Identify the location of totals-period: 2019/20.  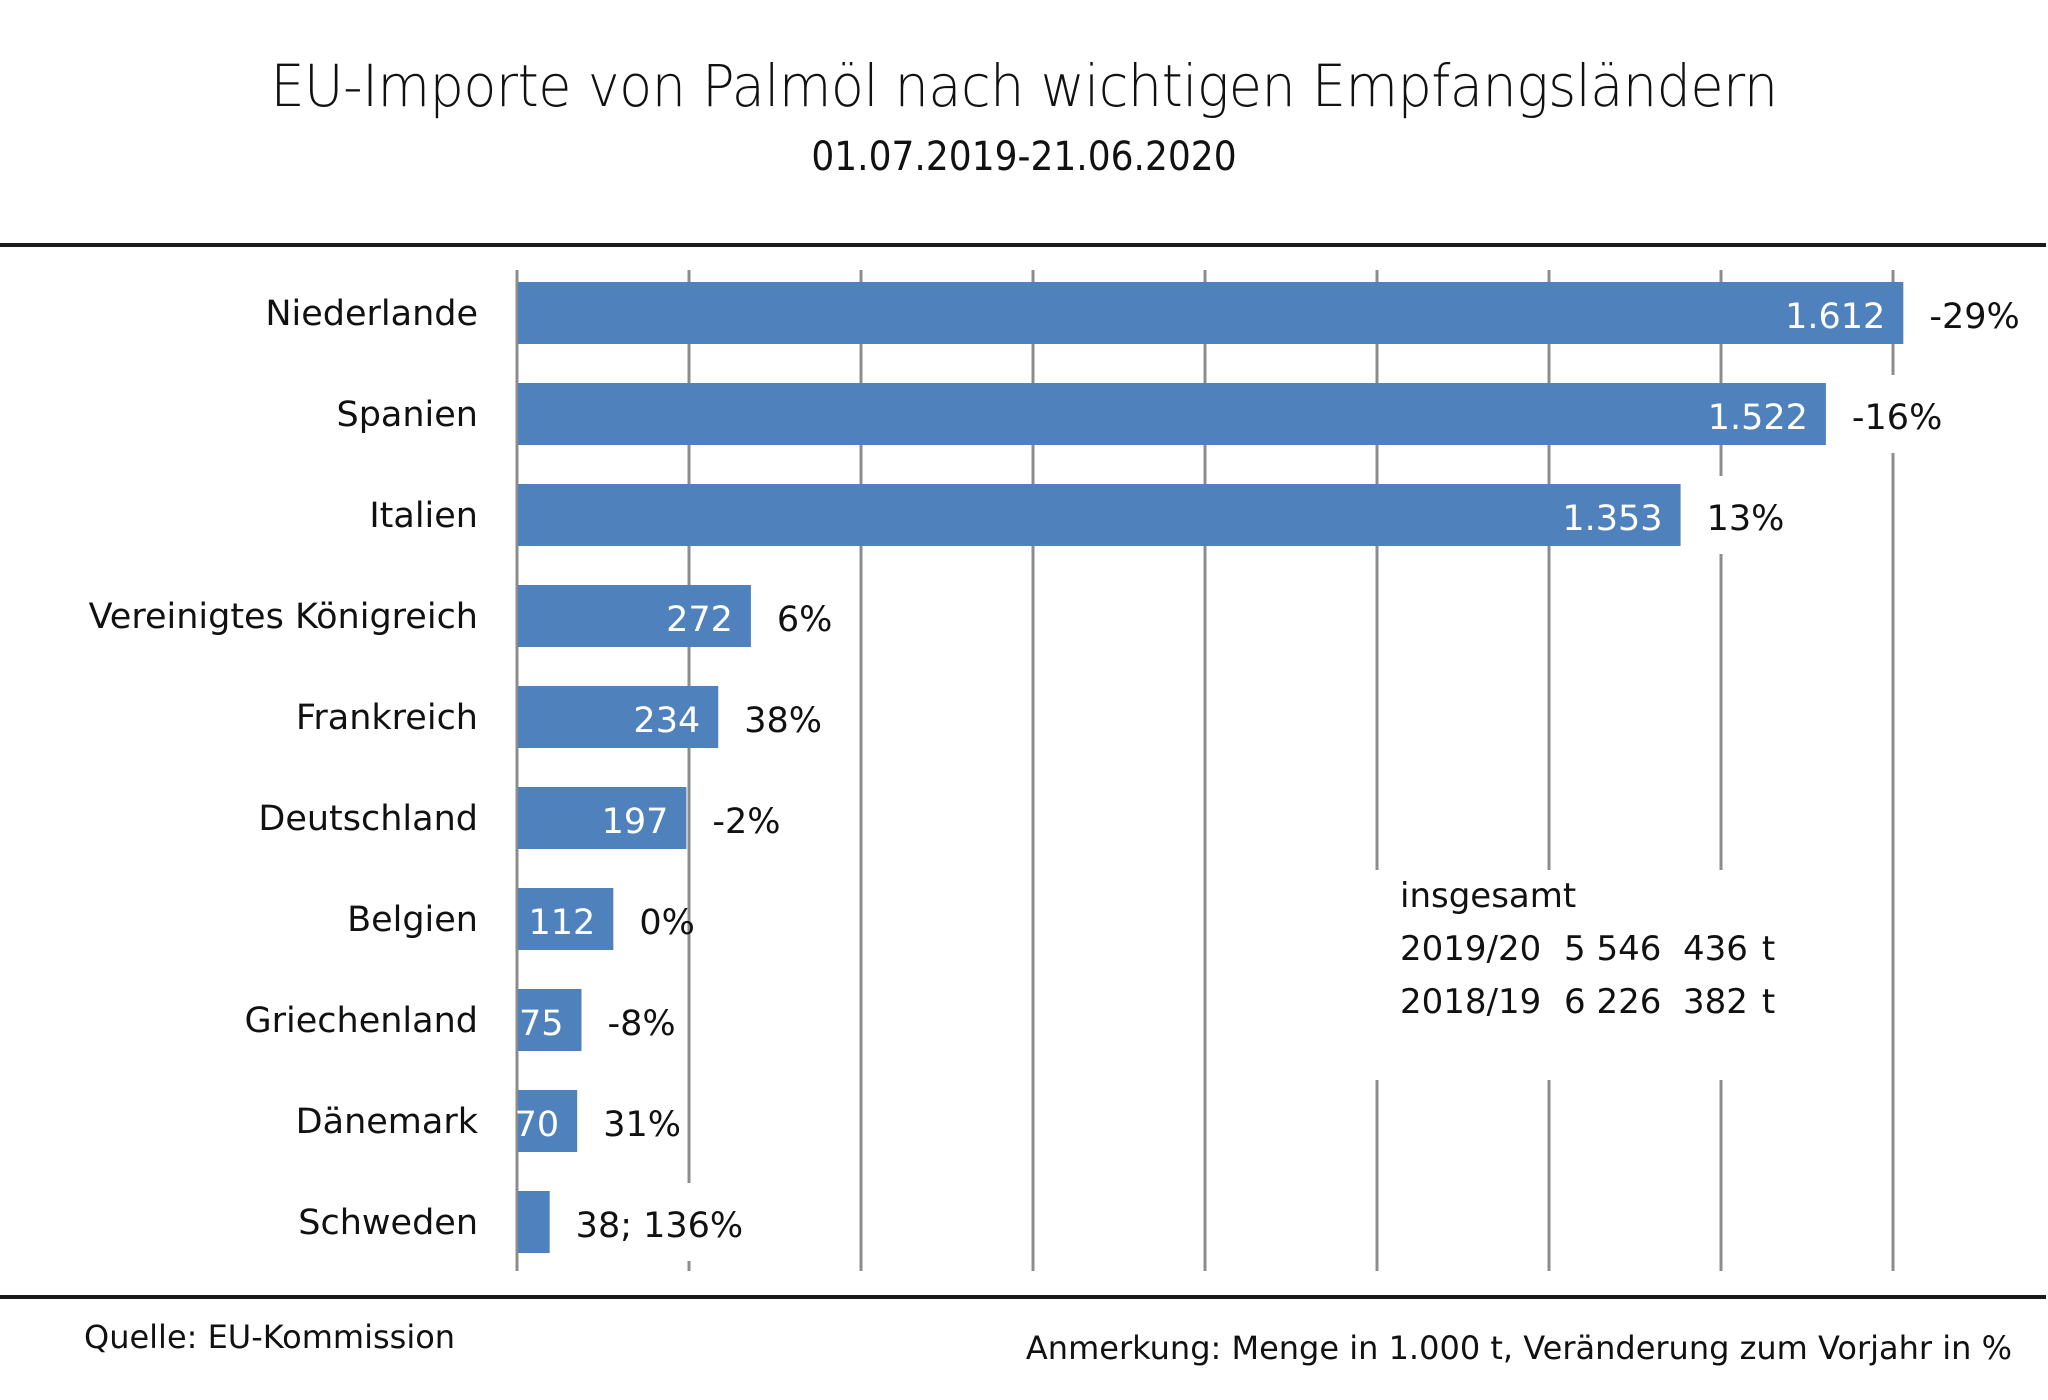
(1471, 949).